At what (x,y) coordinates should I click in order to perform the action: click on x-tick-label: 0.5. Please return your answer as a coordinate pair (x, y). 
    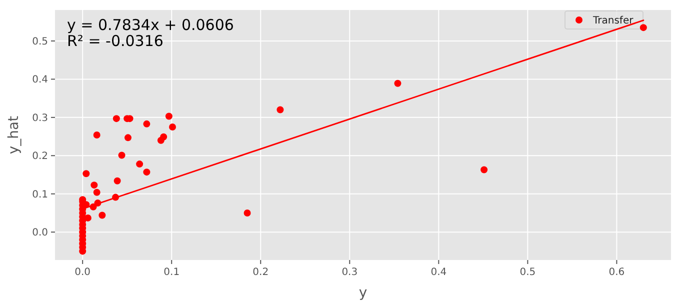
    Looking at the image, I should click on (528, 272).